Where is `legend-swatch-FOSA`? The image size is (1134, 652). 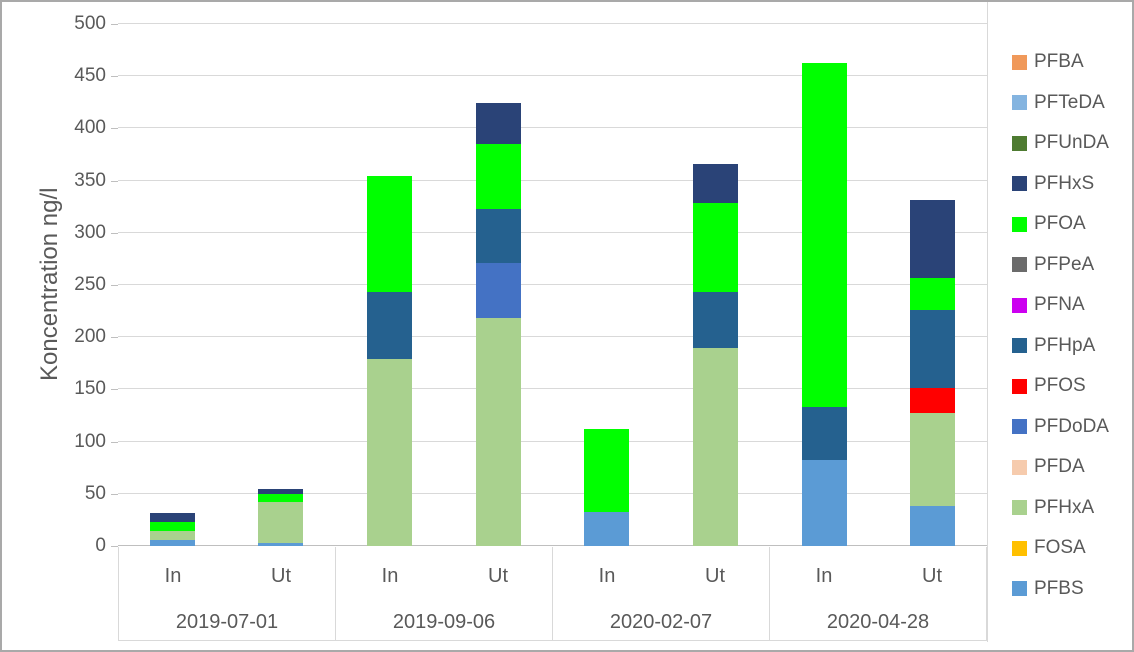 legend-swatch-FOSA is located at coordinates (1019, 548).